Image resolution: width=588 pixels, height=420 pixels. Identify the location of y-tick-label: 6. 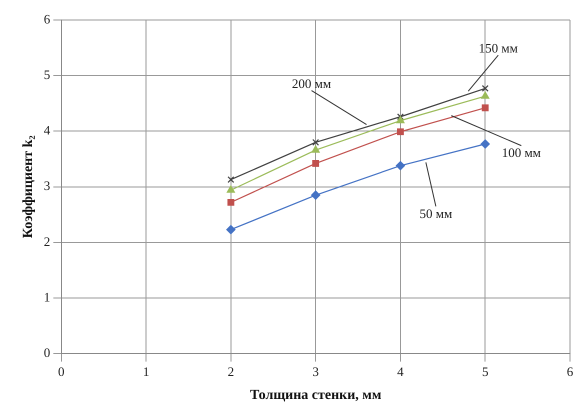
(47, 18).